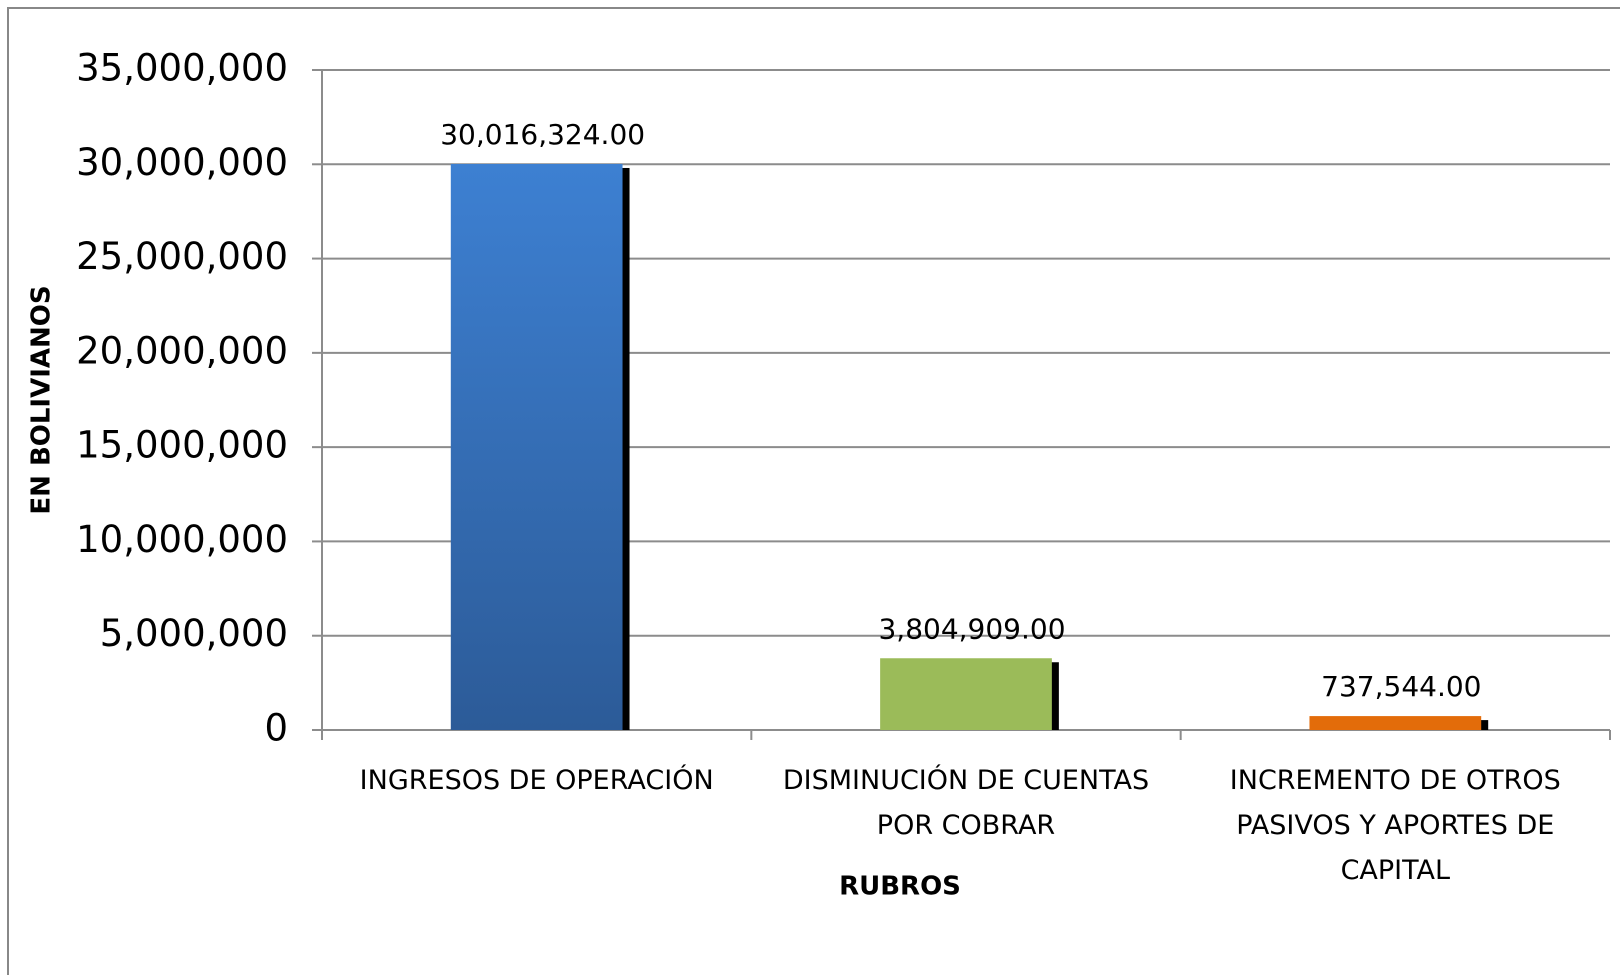  What do you see at coordinates (182, 350) in the screenshot?
I see `y-tick-label: 20,000,000` at bounding box center [182, 350].